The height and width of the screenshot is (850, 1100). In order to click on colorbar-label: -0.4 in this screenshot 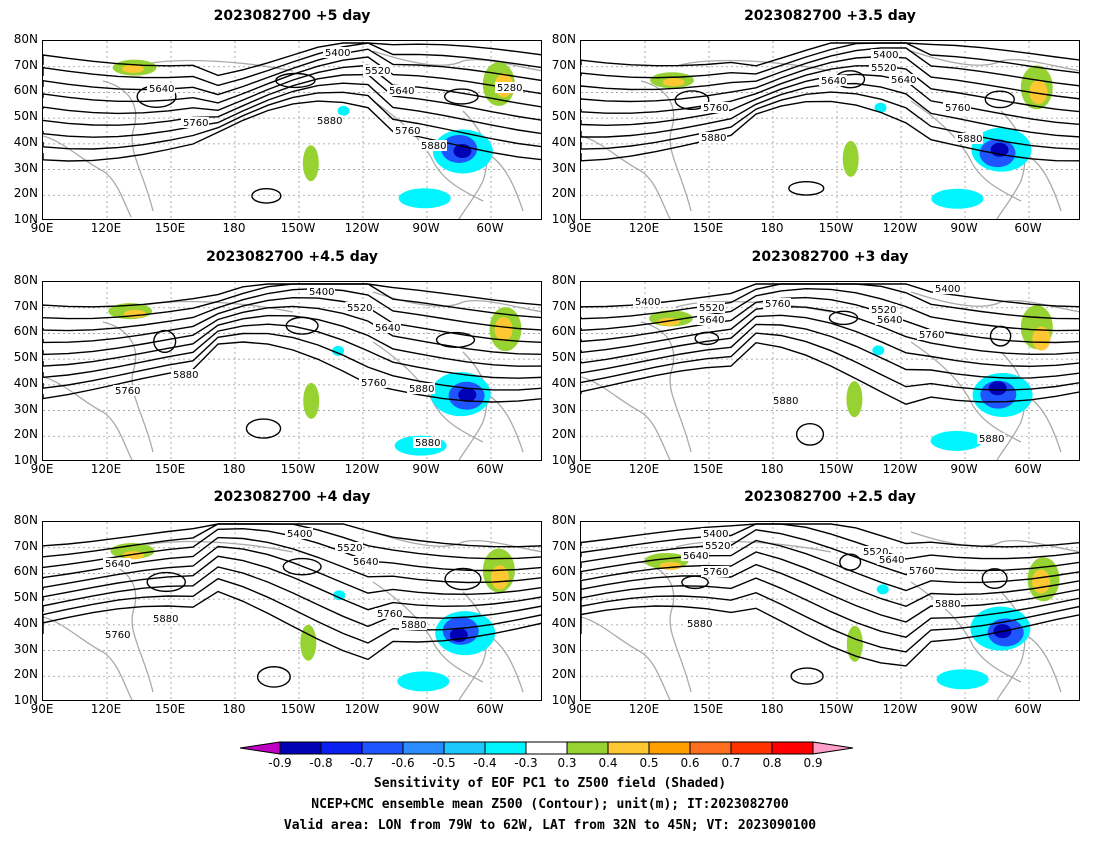, I will do `click(485, 763)`.